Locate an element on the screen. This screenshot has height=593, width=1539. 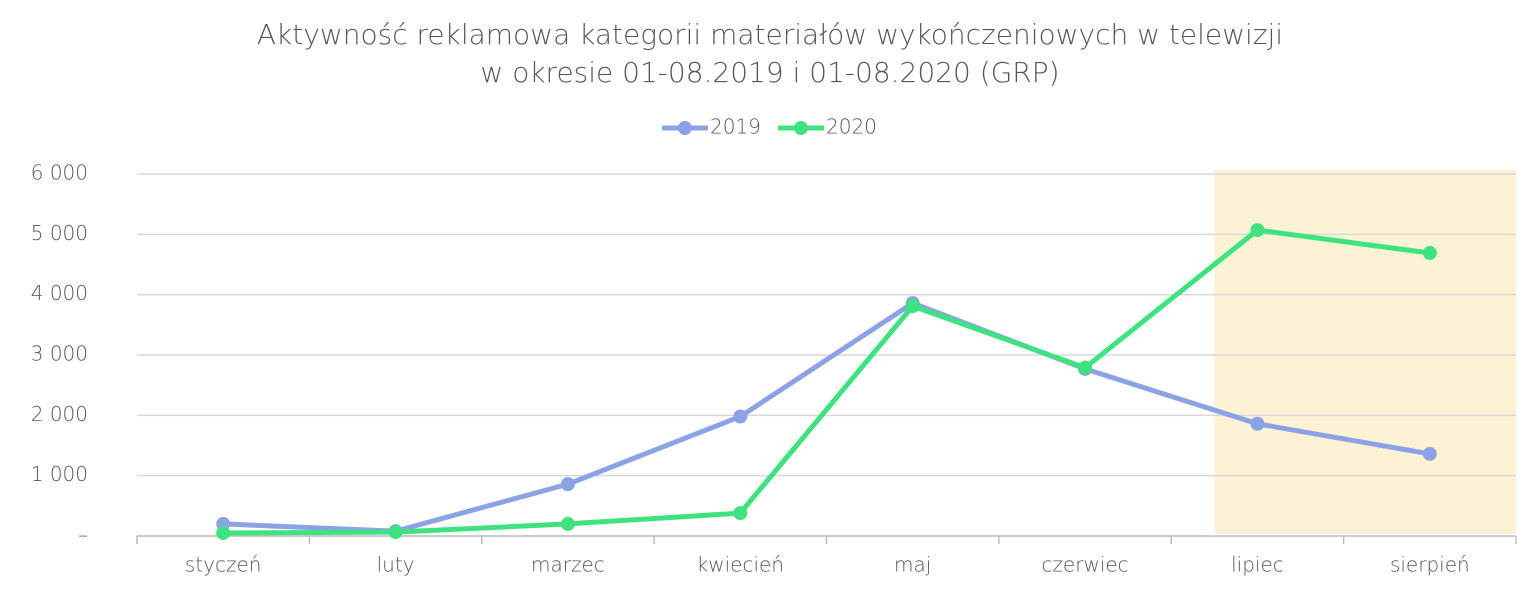
chart-title: w okresie 01-08.2019 i 01-08.2020 (GRP) is located at coordinates (769, 72).